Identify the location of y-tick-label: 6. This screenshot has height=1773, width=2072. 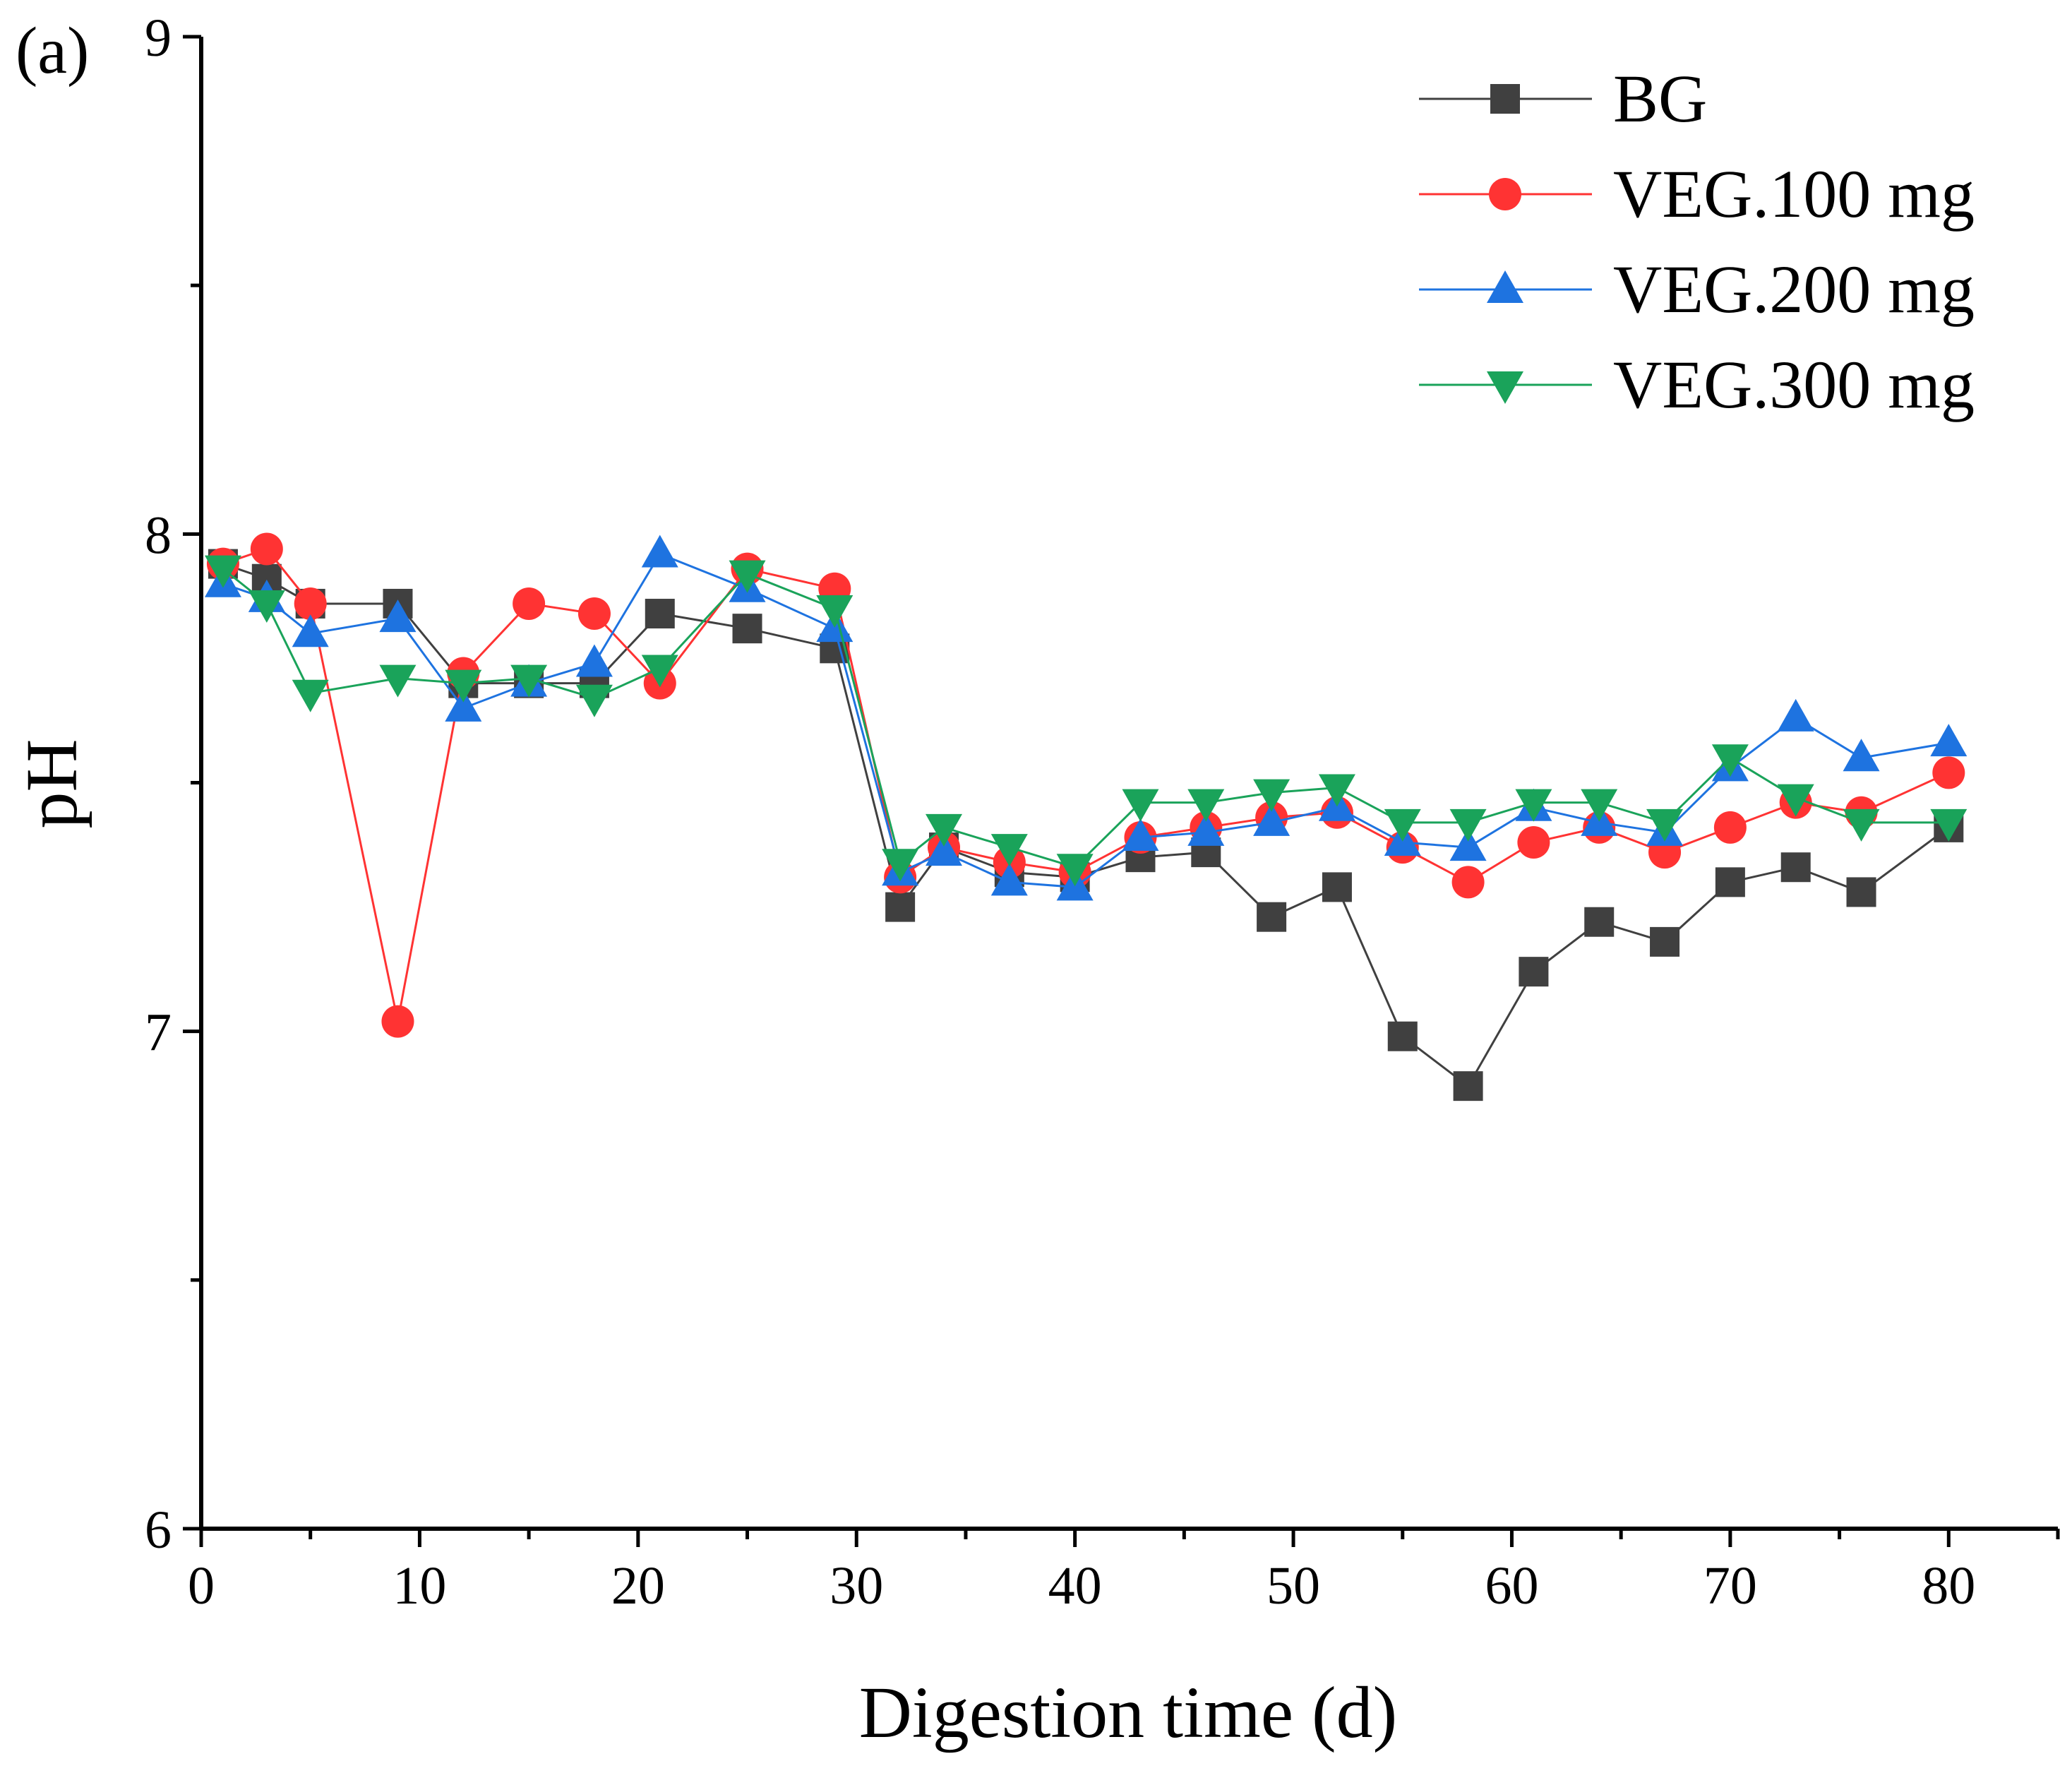
(158, 1530).